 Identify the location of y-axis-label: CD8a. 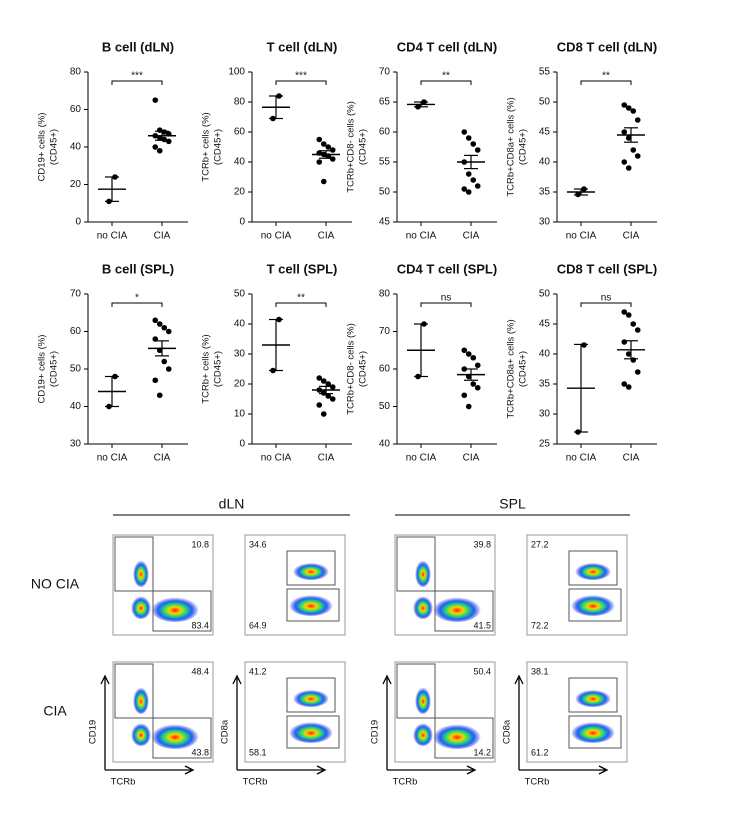
(507, 731).